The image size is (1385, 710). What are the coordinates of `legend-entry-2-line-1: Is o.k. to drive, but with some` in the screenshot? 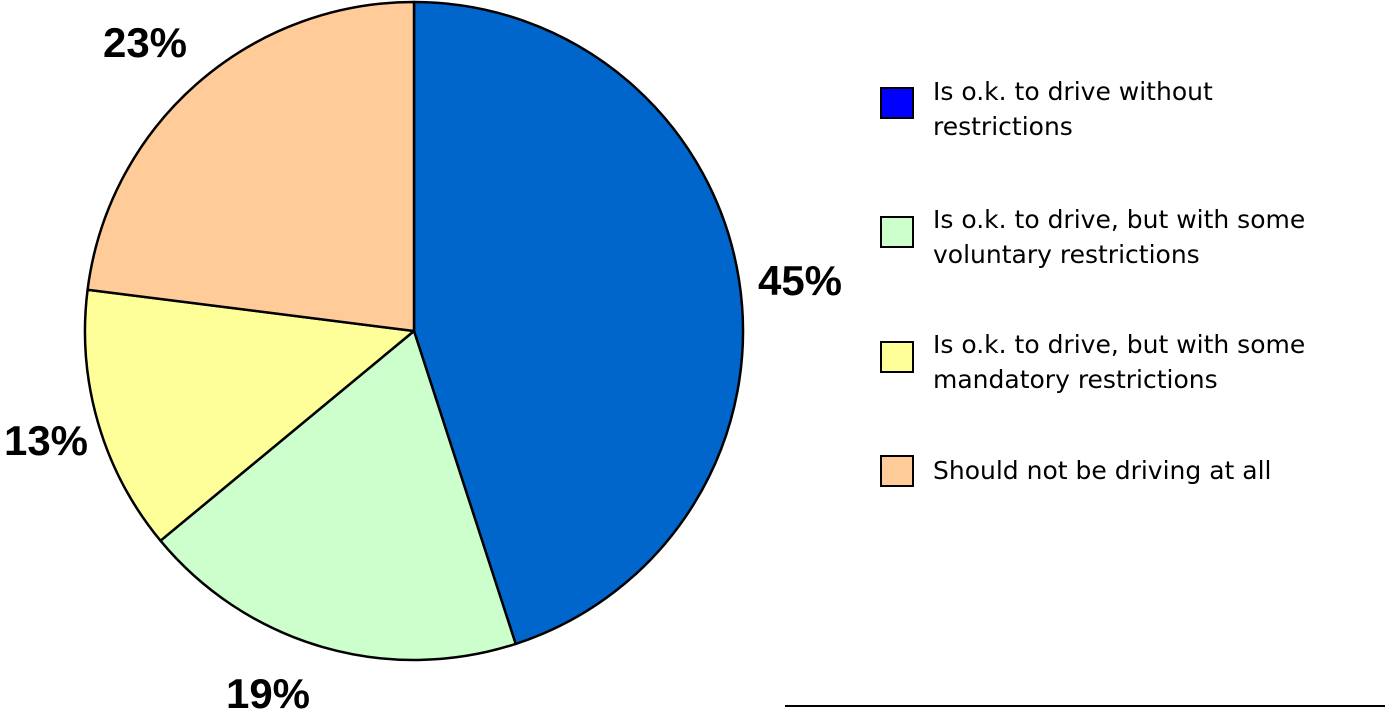 It's located at (1119, 219).